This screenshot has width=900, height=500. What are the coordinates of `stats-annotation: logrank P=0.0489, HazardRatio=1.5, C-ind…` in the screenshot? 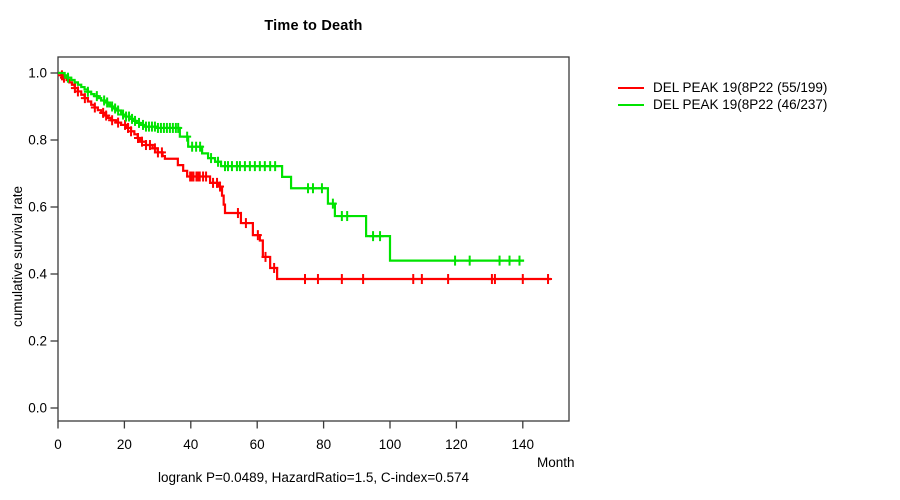 It's located at (313, 477).